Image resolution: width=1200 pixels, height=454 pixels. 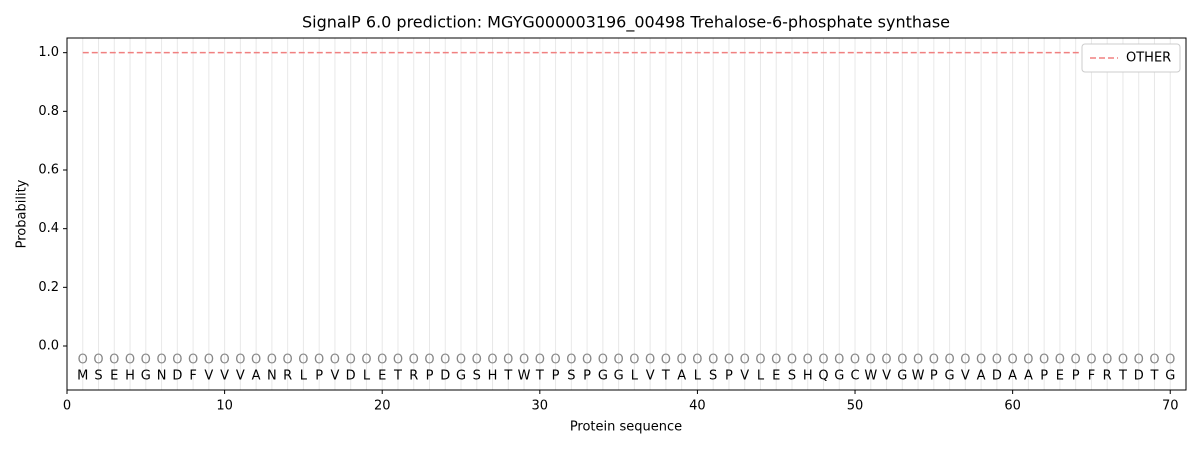 I want to click on y-axis-label: Probability, so click(x=22, y=213).